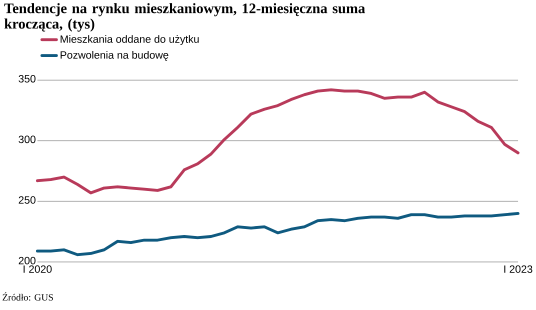 Image resolution: width=536 pixels, height=310 pixels. Describe the element at coordinates (27, 260) in the screenshot. I see `y-tick-label: 200` at that location.